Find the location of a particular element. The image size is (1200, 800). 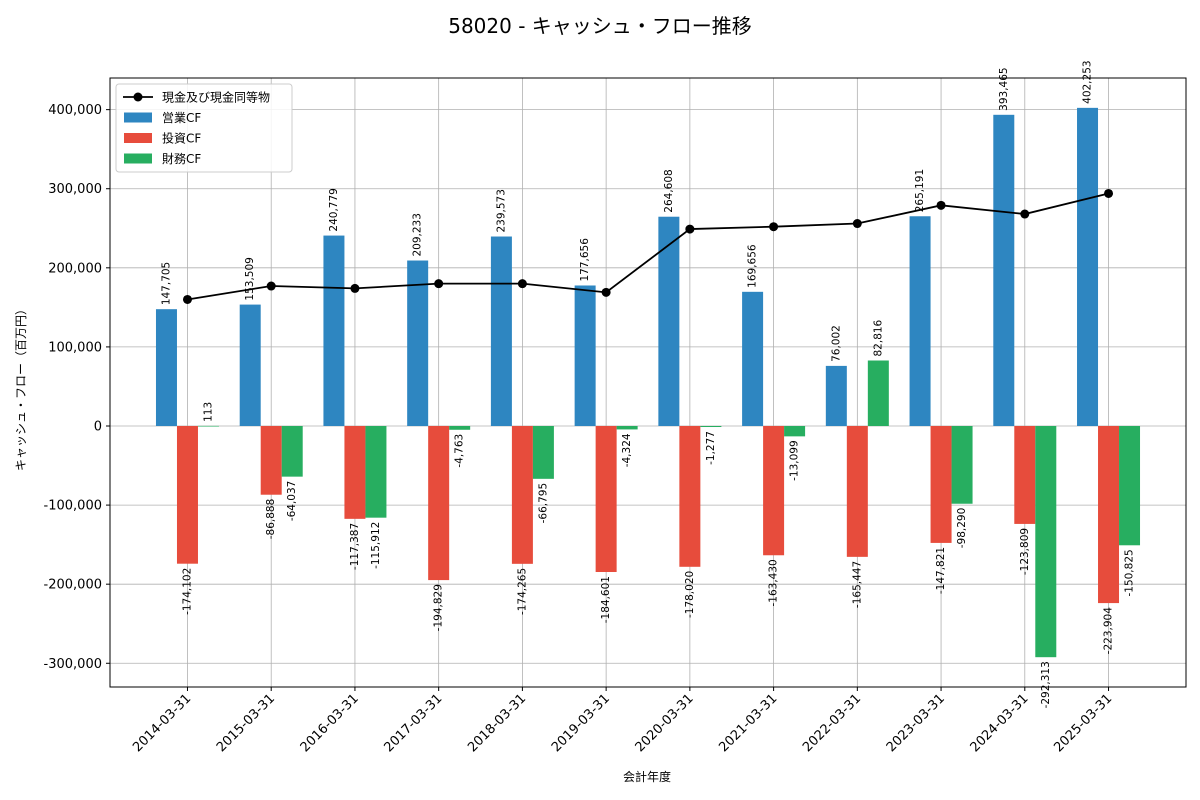

data-label: -66,795 is located at coordinates (543, 503).